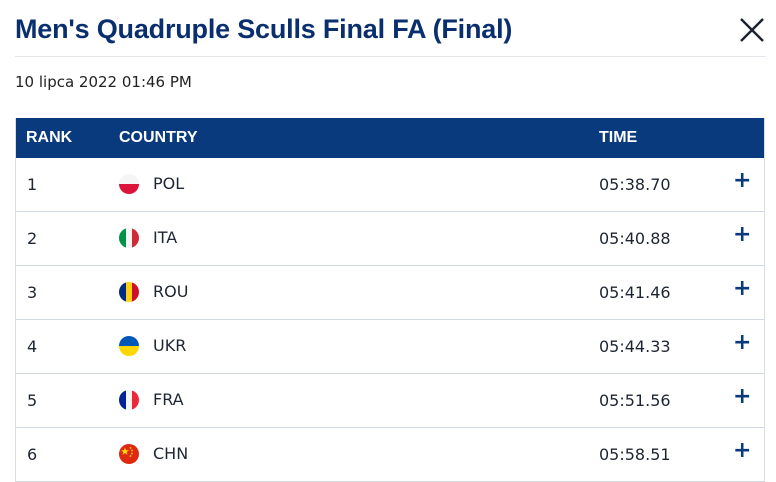 The height and width of the screenshot is (482, 776). What do you see at coordinates (635, 454) in the screenshot?
I see `time-cell: 05:58.51` at bounding box center [635, 454].